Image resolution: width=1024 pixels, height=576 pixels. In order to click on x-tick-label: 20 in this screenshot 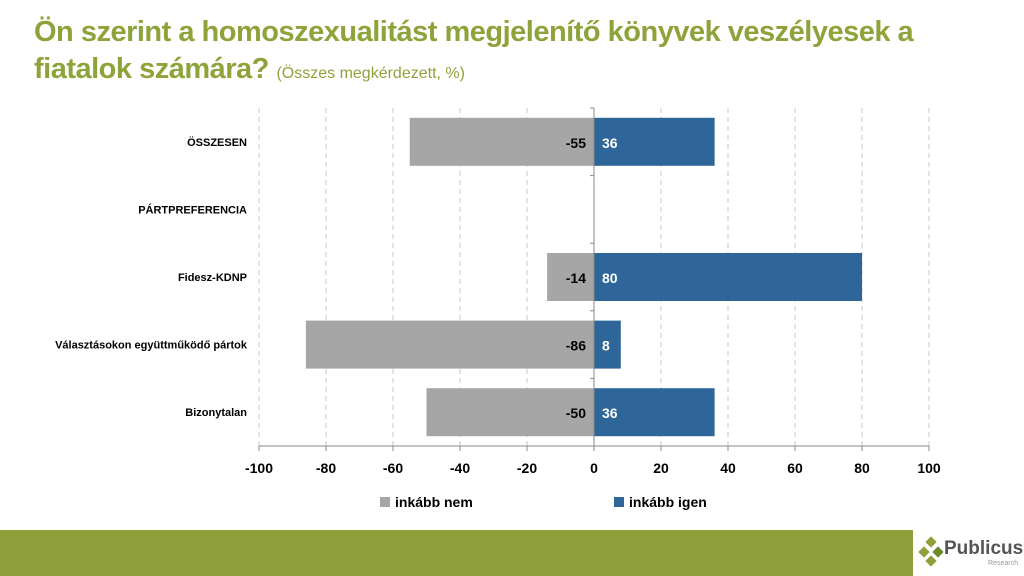, I will do `click(661, 468)`.